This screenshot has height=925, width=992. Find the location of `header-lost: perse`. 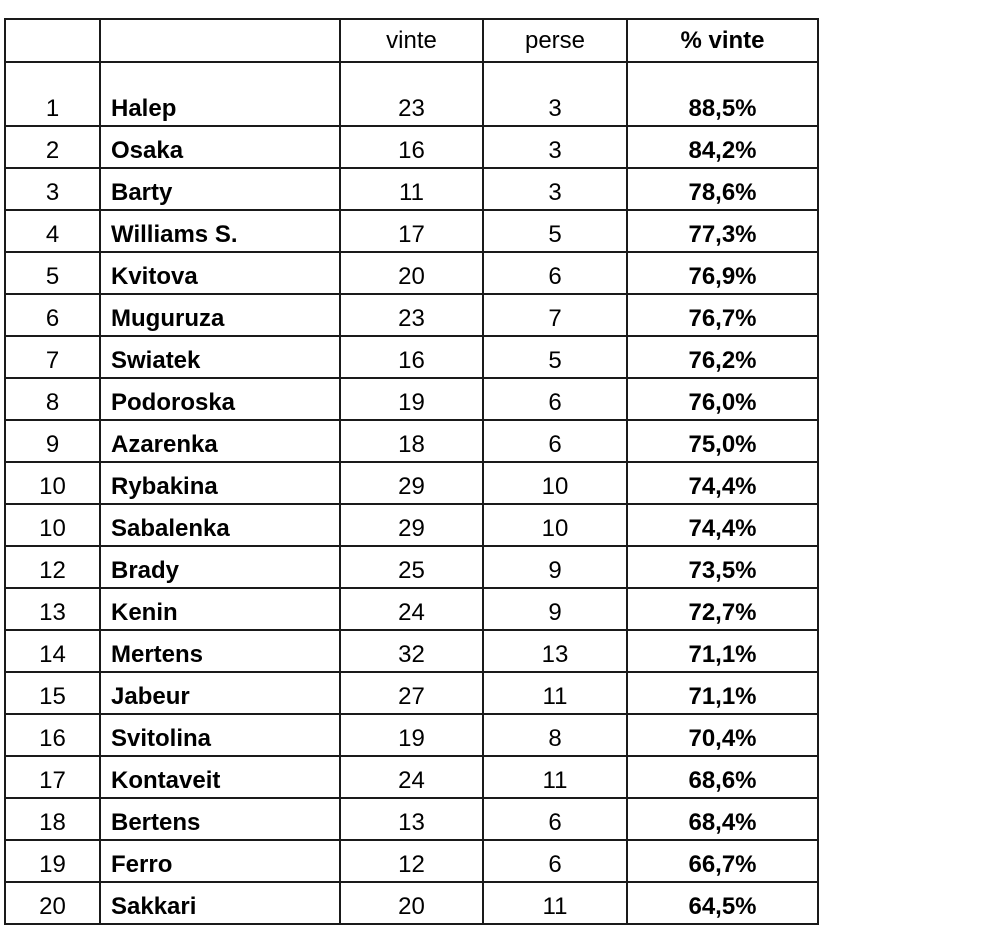

header-lost: perse is located at coordinates (555, 40).